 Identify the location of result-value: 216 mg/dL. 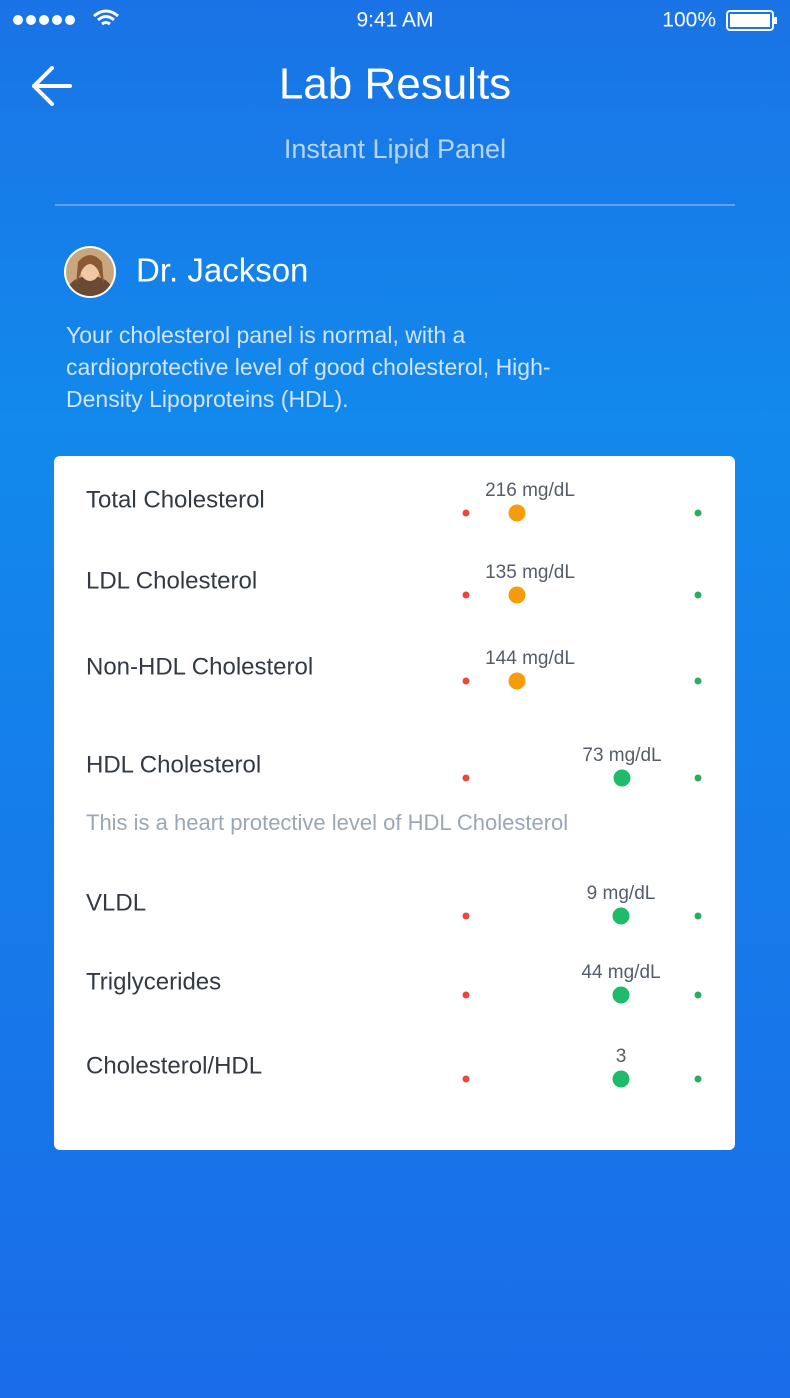
(530, 490).